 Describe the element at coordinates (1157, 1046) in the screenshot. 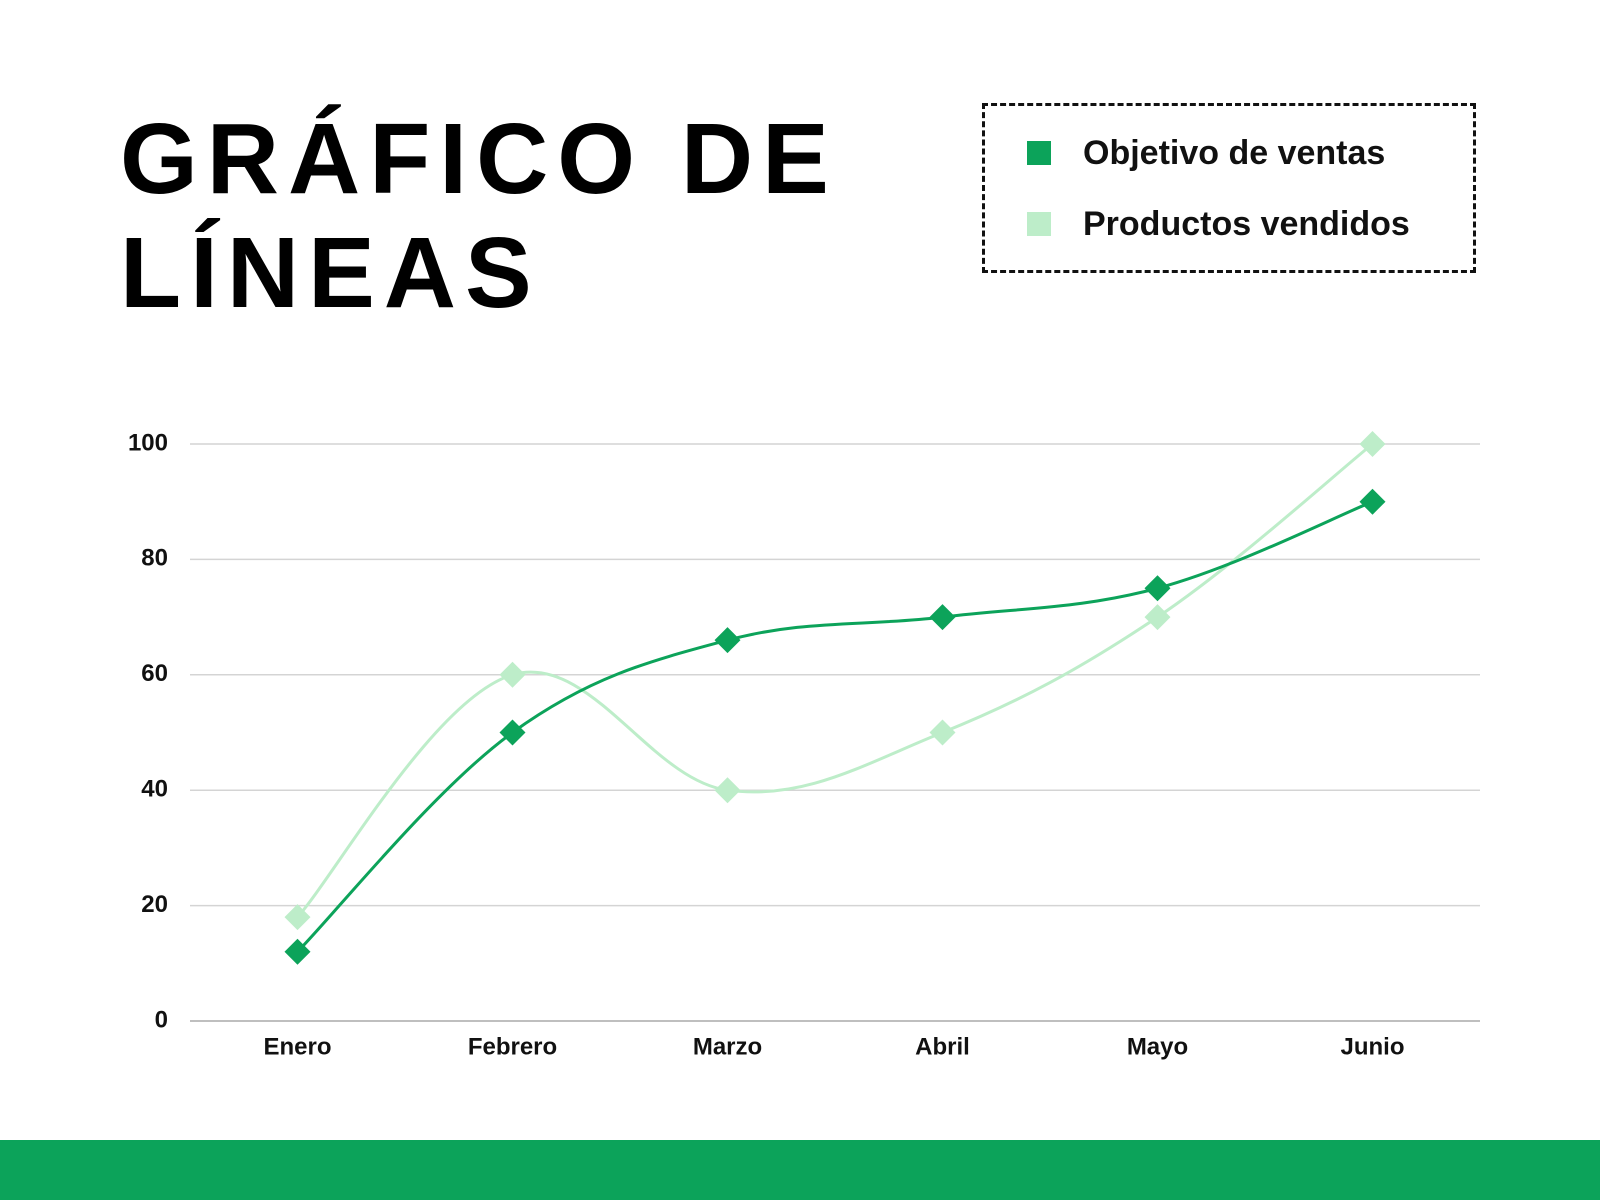

I see `x-tick-label: Mayo` at that location.